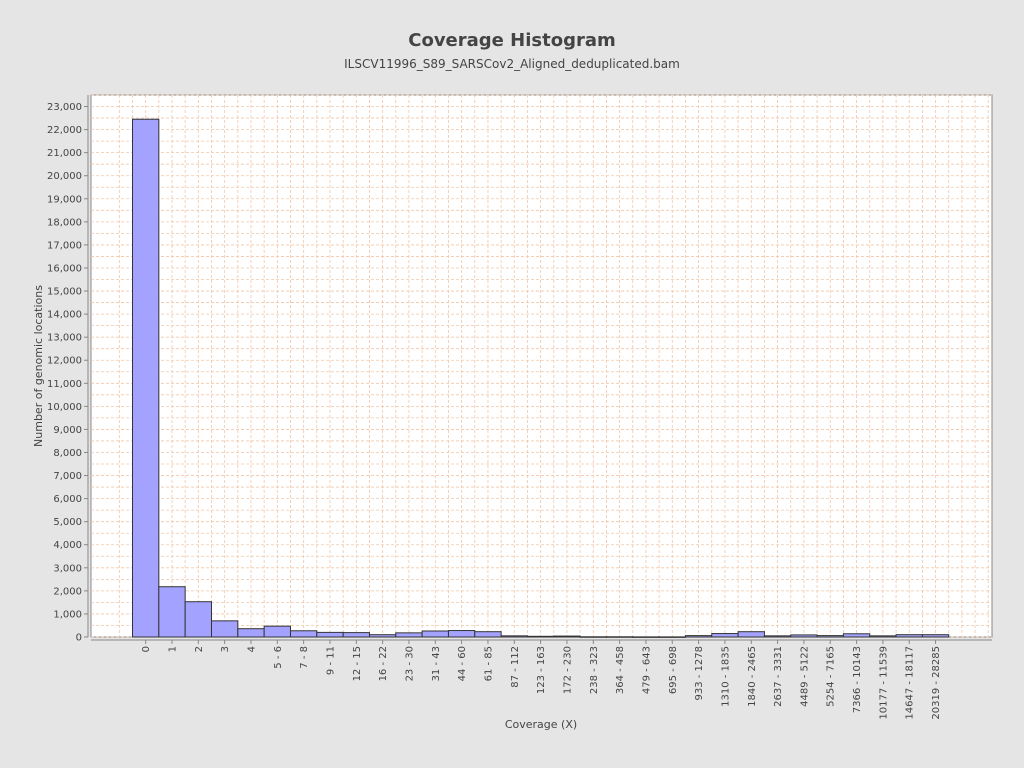 This screenshot has width=1024, height=768. What do you see at coordinates (725, 676) in the screenshot?
I see `x-tick-label: 1310 - 1835` at bounding box center [725, 676].